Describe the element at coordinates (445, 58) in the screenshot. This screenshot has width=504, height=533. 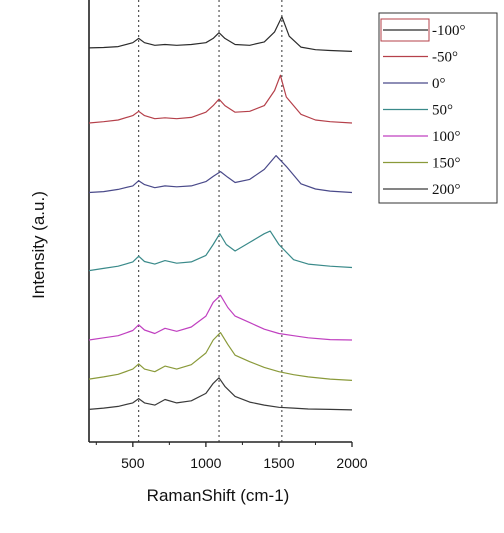
I see `legend-label: -50°` at that location.